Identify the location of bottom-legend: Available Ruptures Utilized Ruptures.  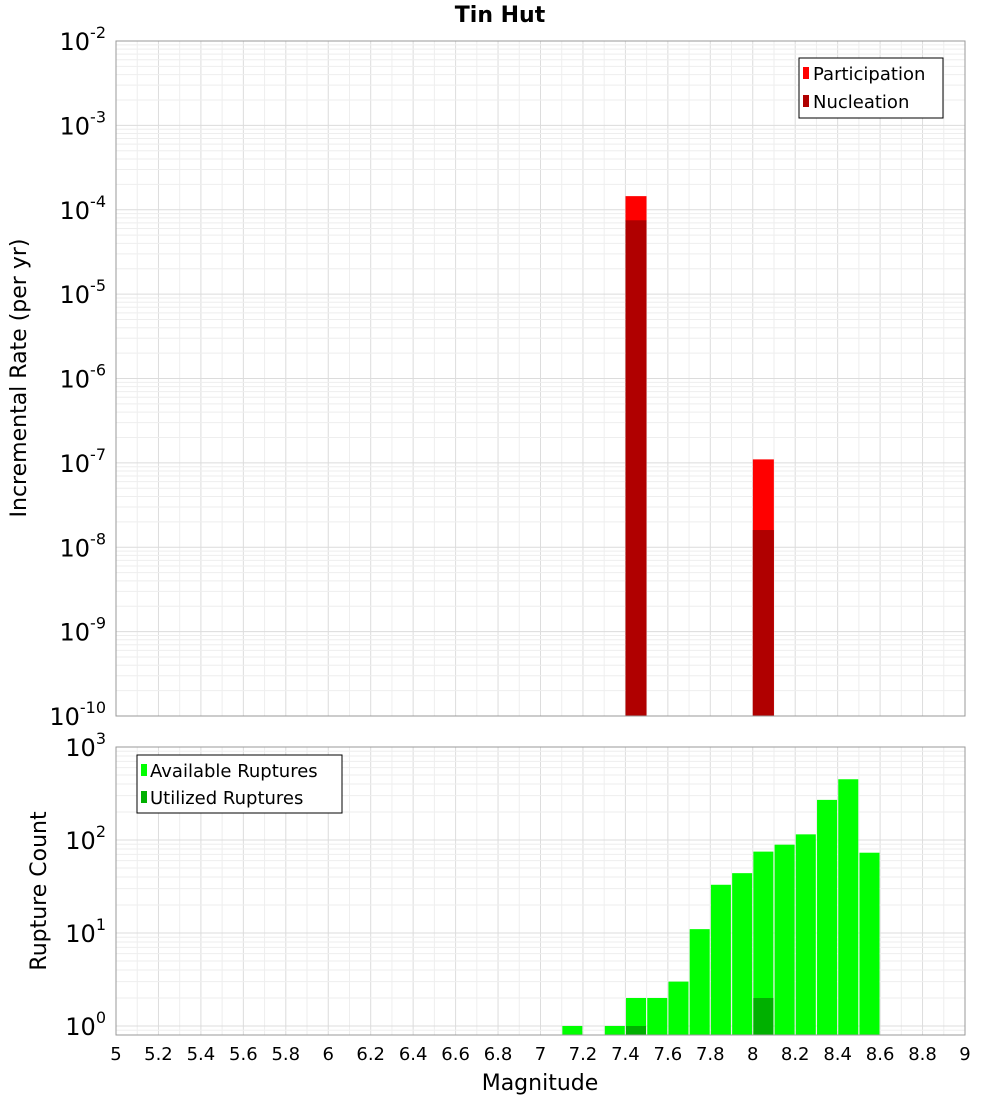
(239, 784).